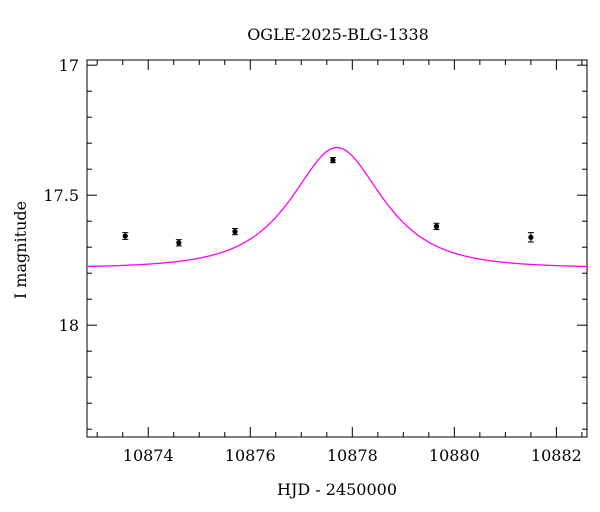 This screenshot has width=600, height=512. I want to click on data-points, so click(328, 202).